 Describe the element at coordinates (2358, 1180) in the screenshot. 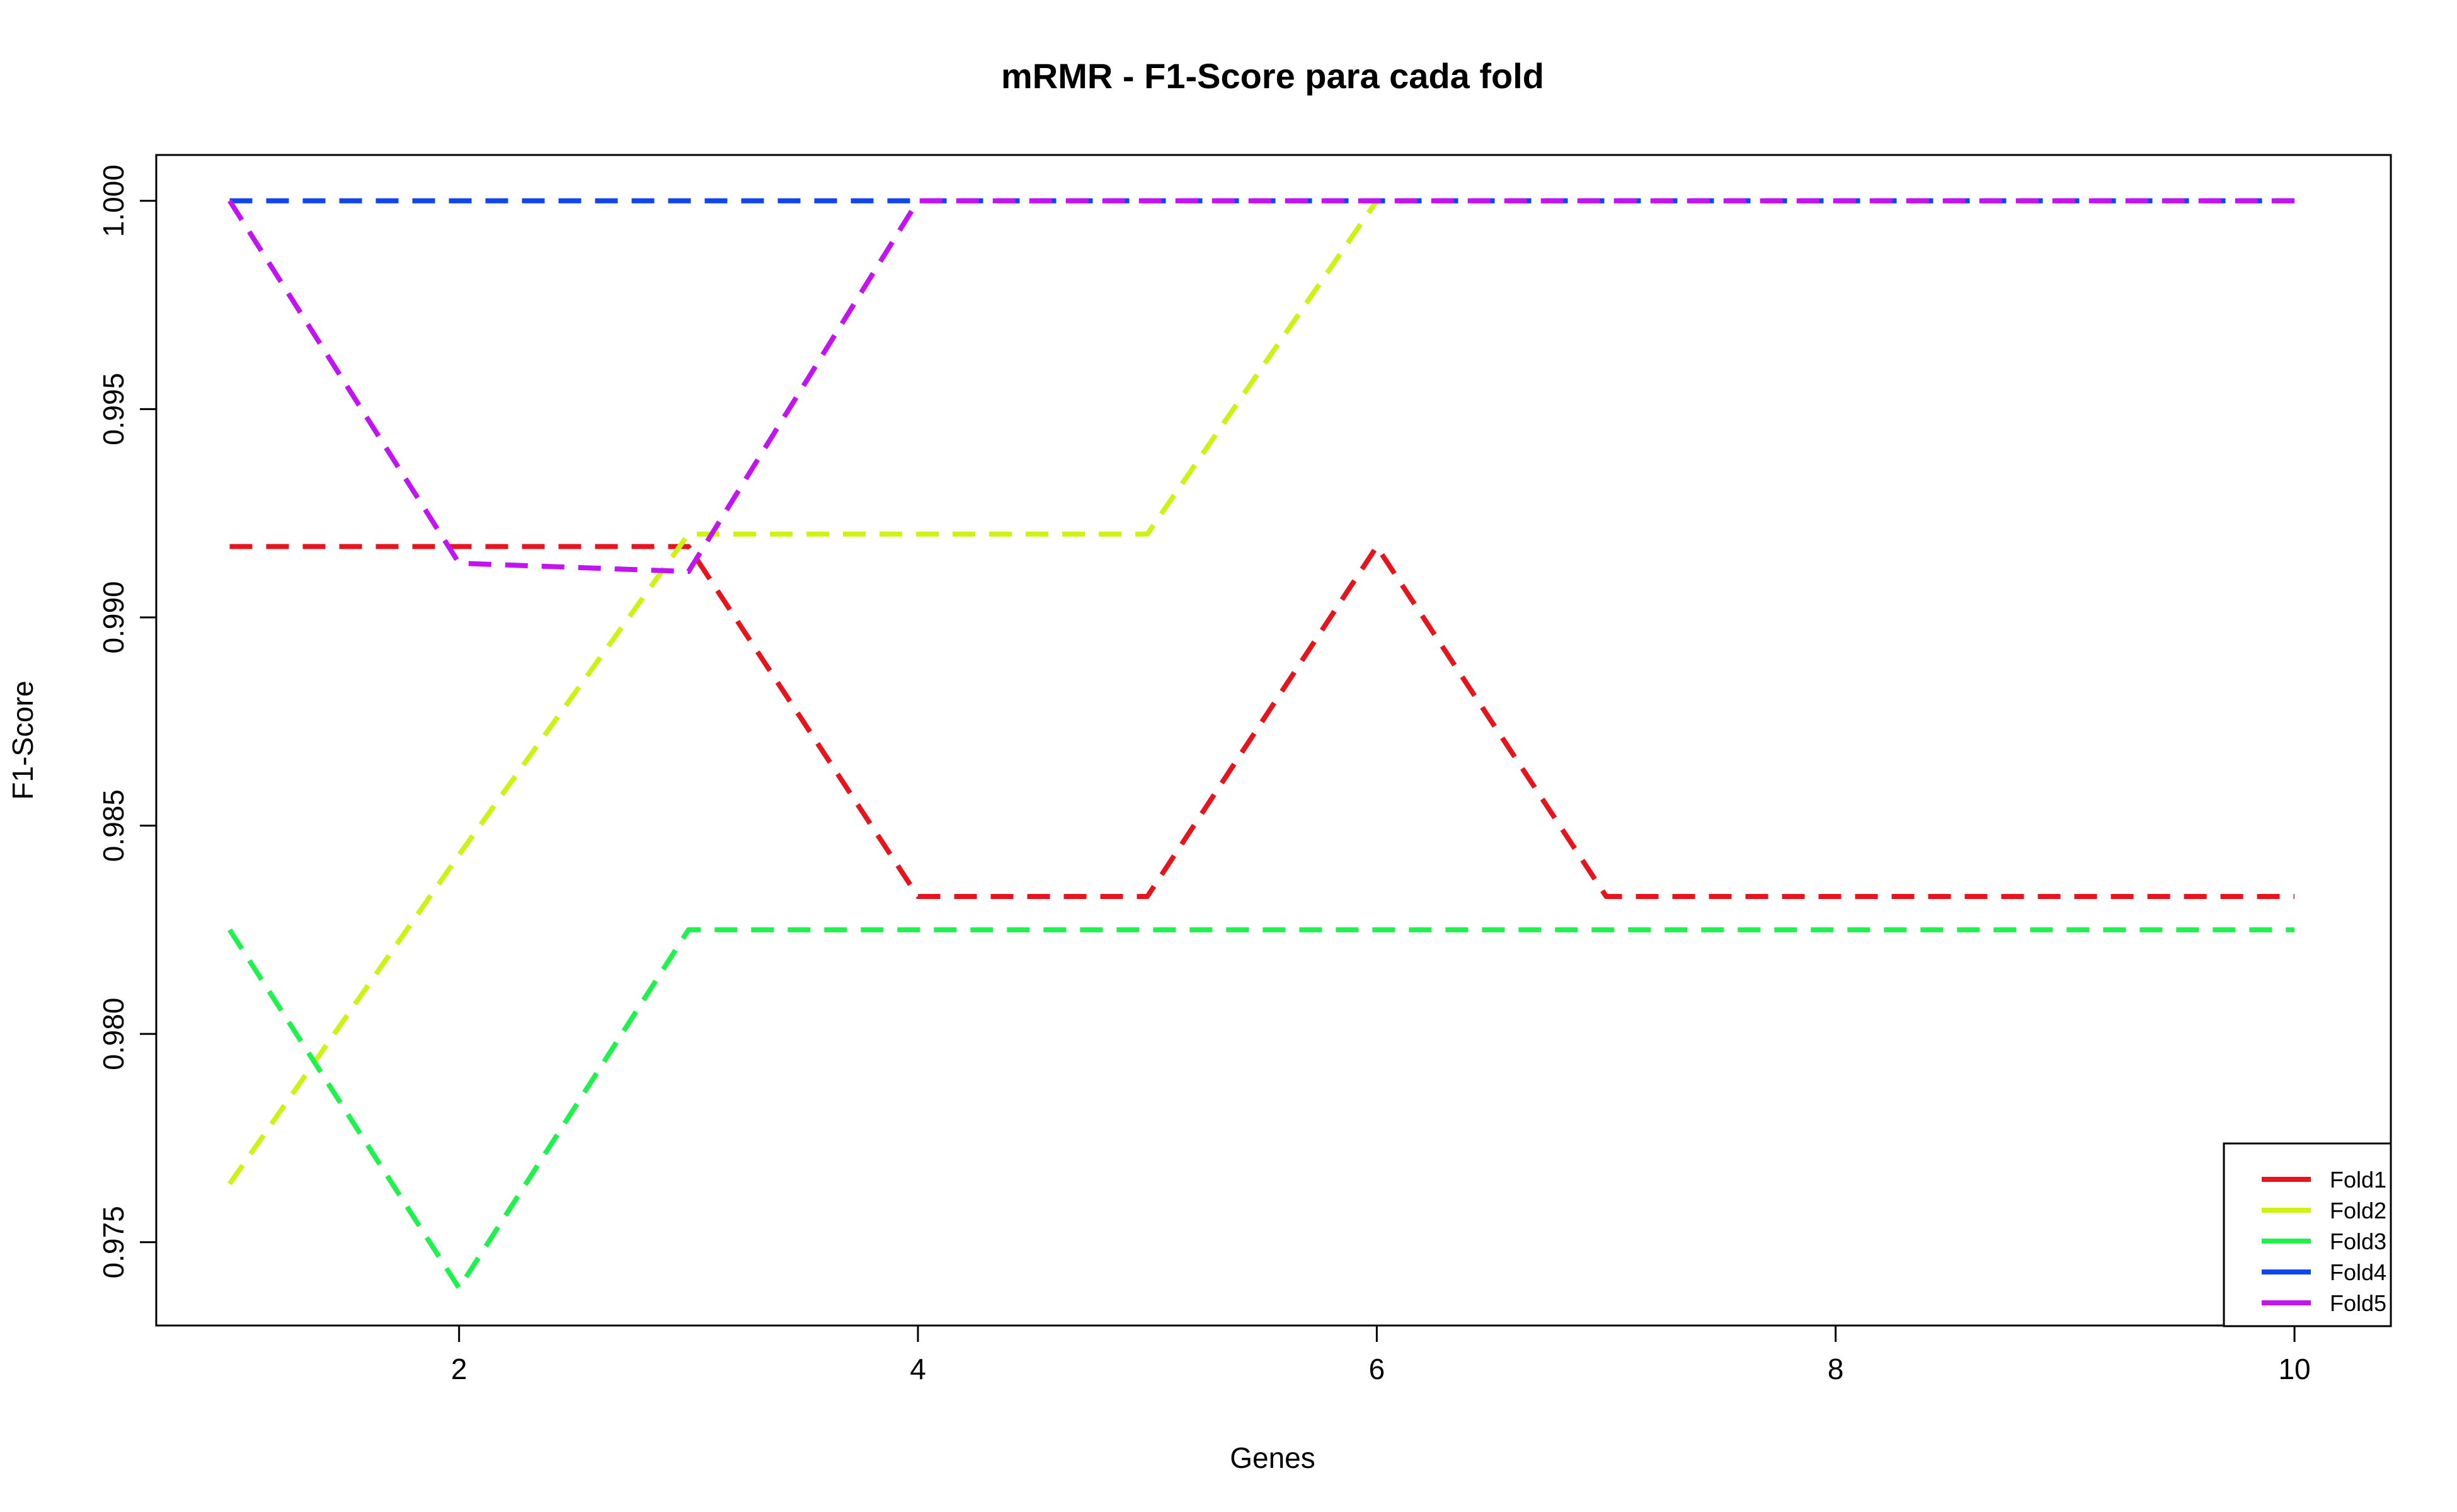

I see `legend-label-fold1: Fold1` at that location.